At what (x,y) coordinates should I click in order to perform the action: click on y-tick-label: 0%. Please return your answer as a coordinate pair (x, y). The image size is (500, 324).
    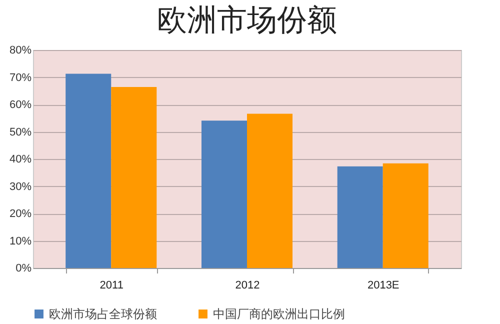
    Looking at the image, I should click on (24, 268).